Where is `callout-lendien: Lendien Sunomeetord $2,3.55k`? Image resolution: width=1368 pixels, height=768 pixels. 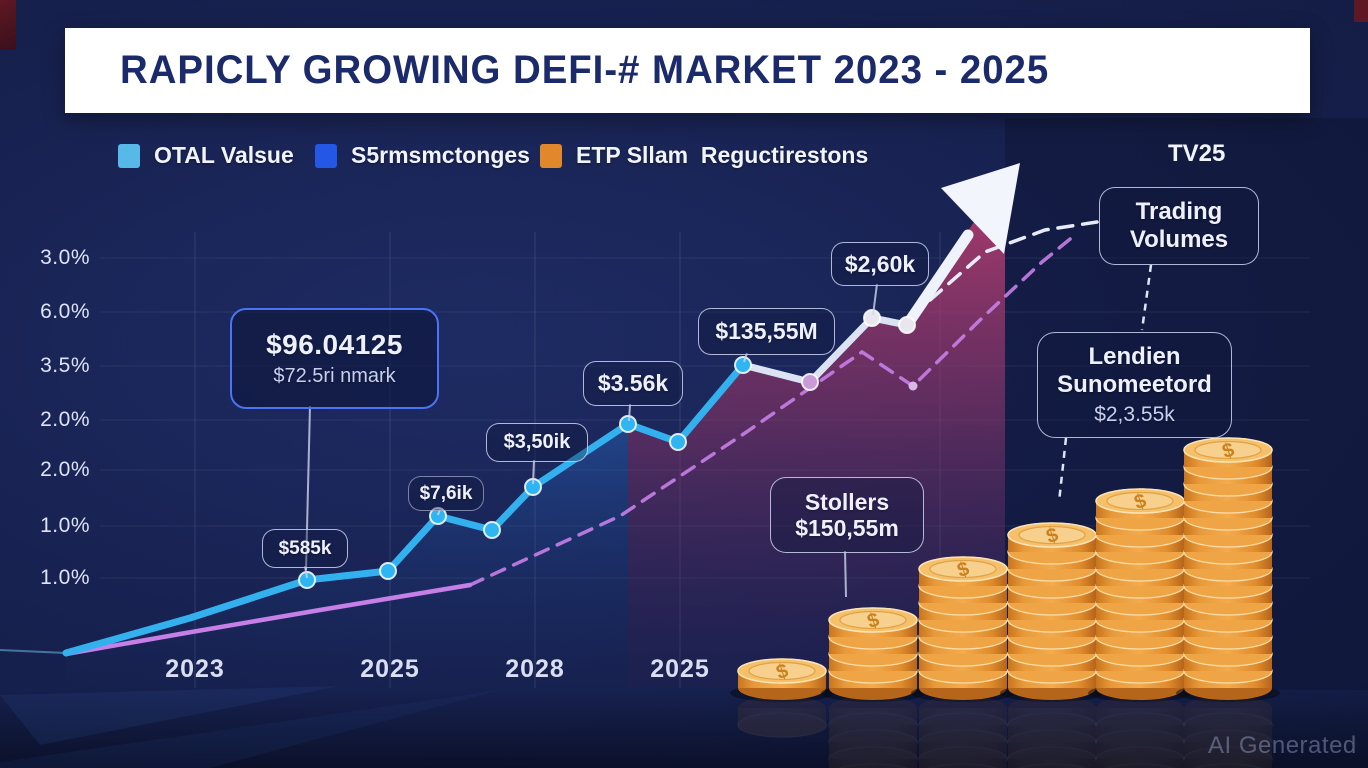
callout-lendien: Lendien Sunomeetord $2,3.55k is located at coordinates (1134, 385).